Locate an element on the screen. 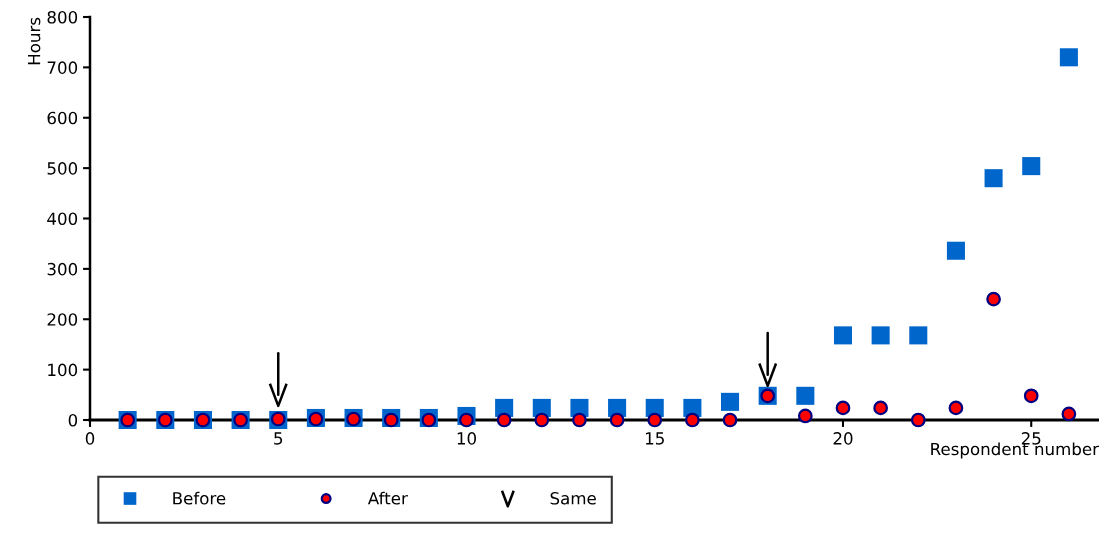 This screenshot has width=1099, height=539. x-tick-label: 15 is located at coordinates (654, 438).